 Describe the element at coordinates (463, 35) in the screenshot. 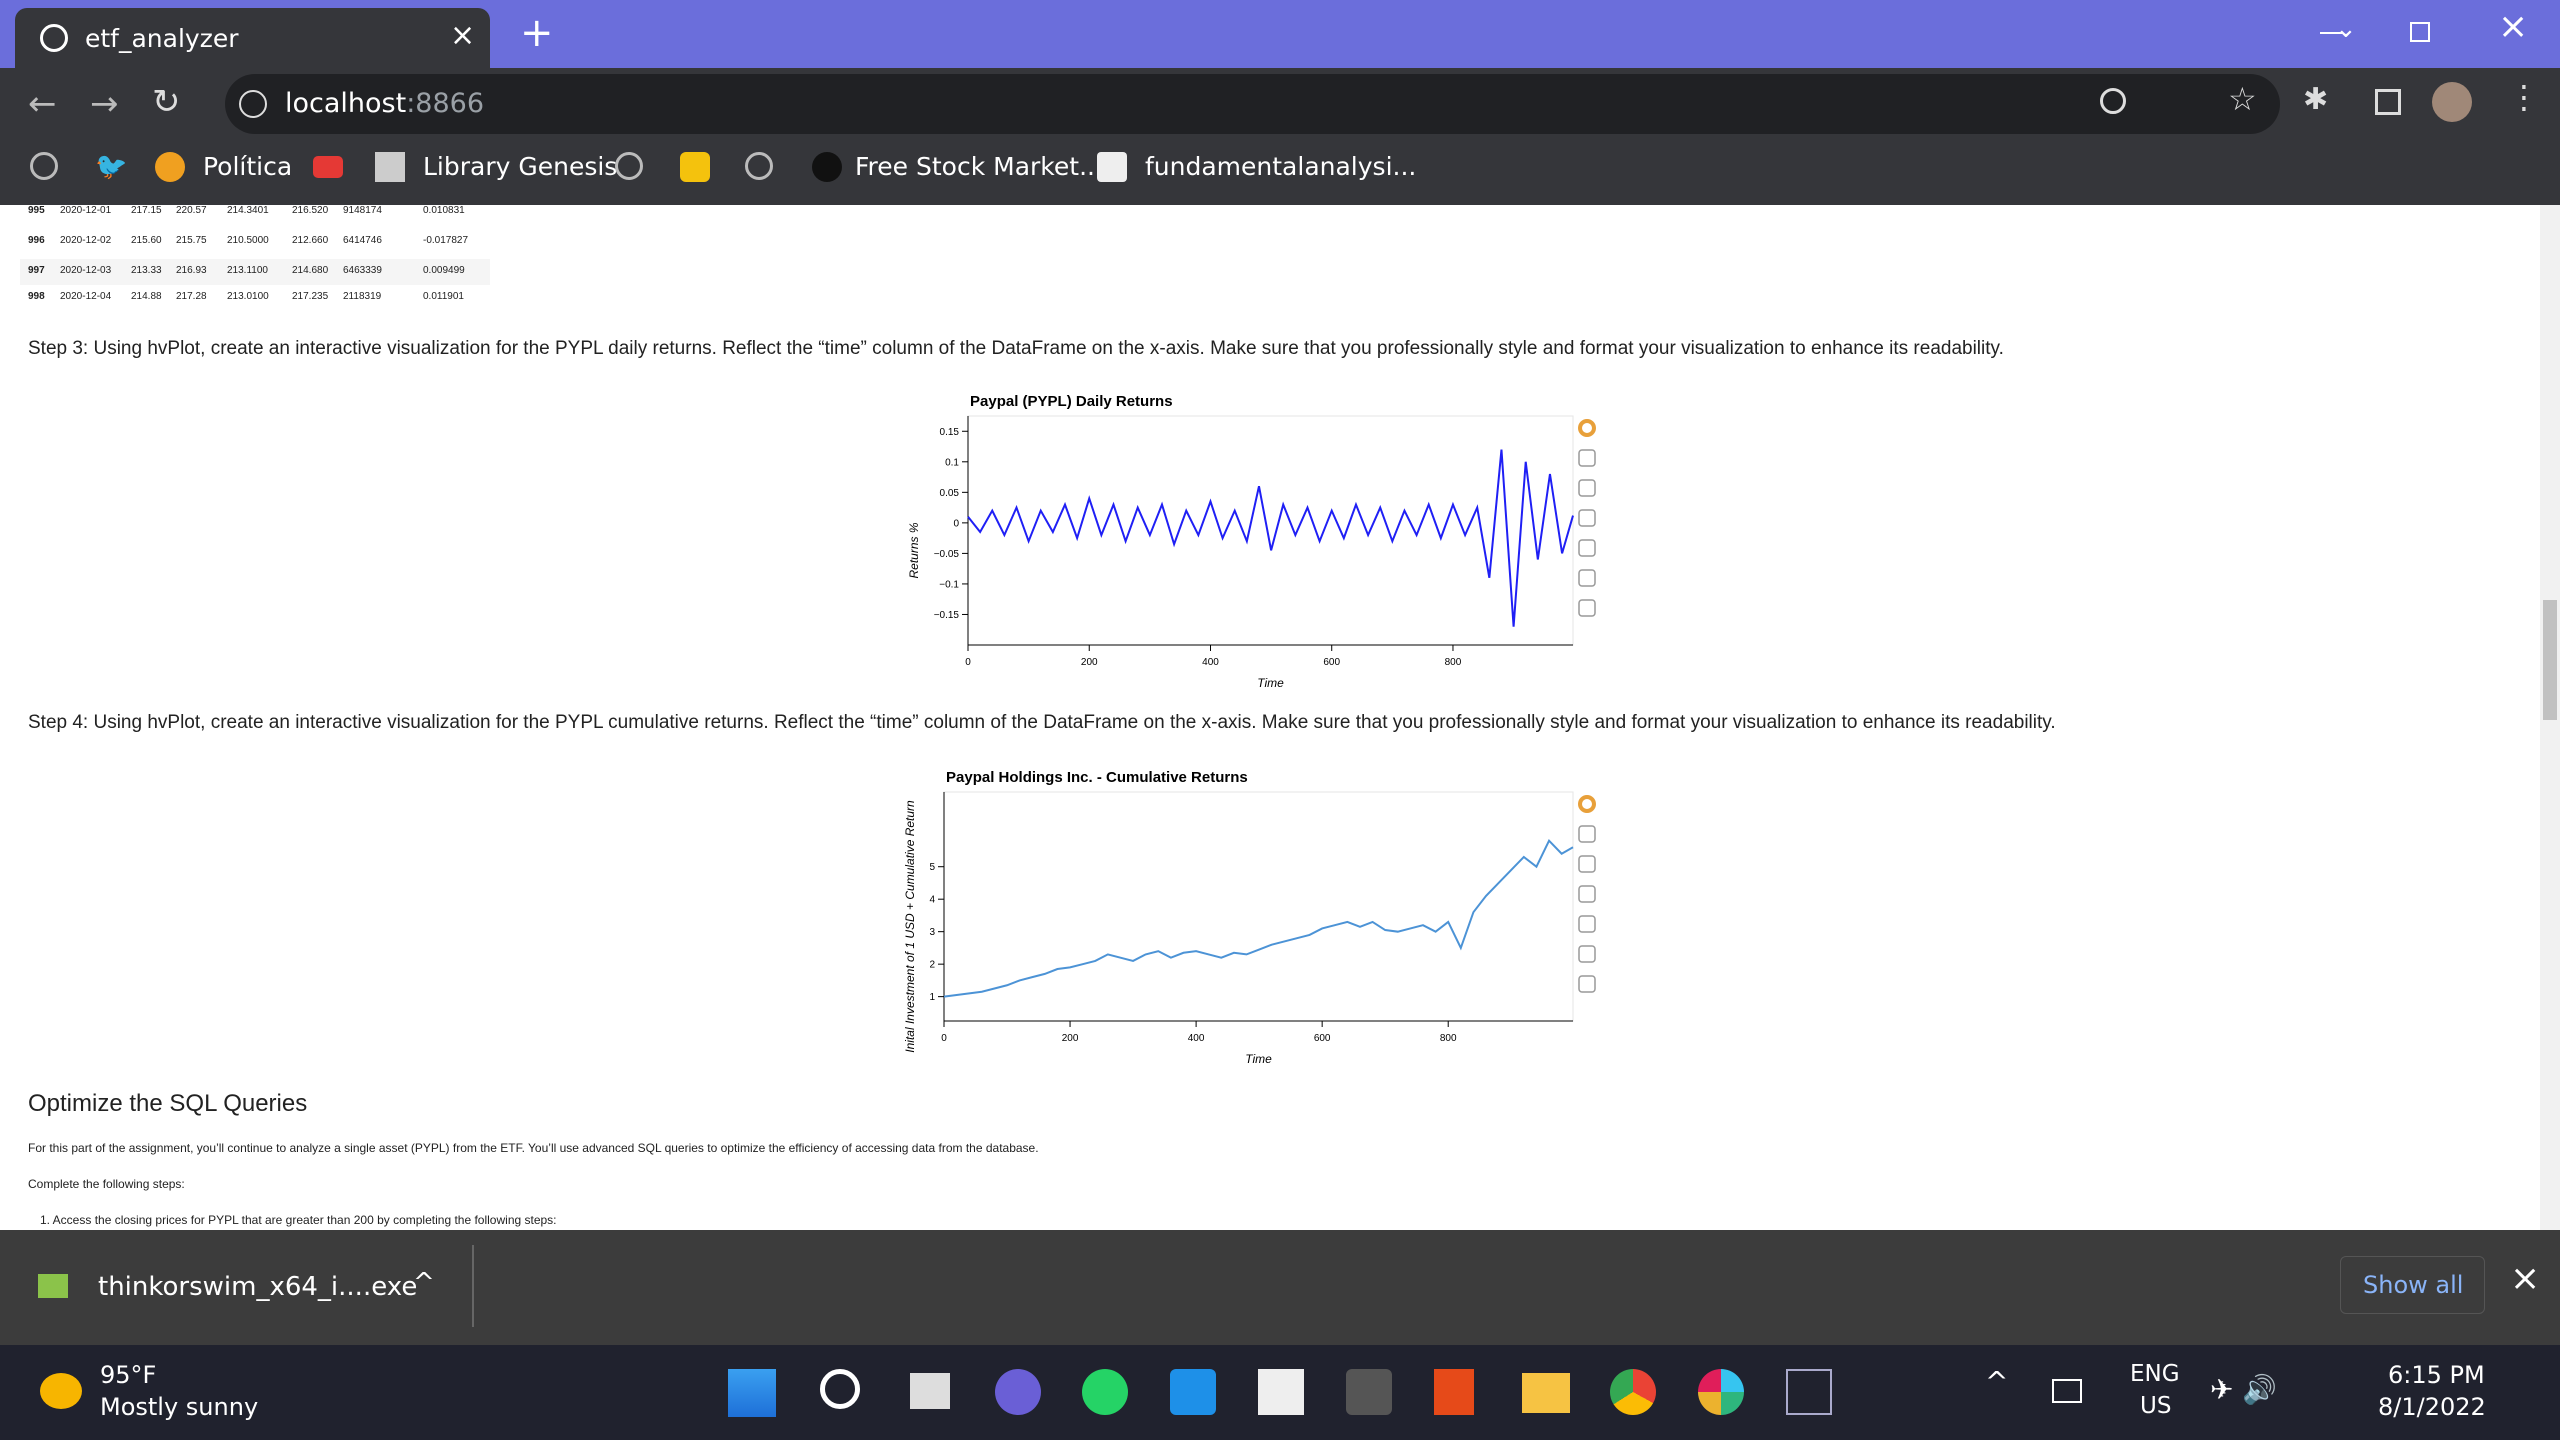

I see `close-tab: ×` at that location.